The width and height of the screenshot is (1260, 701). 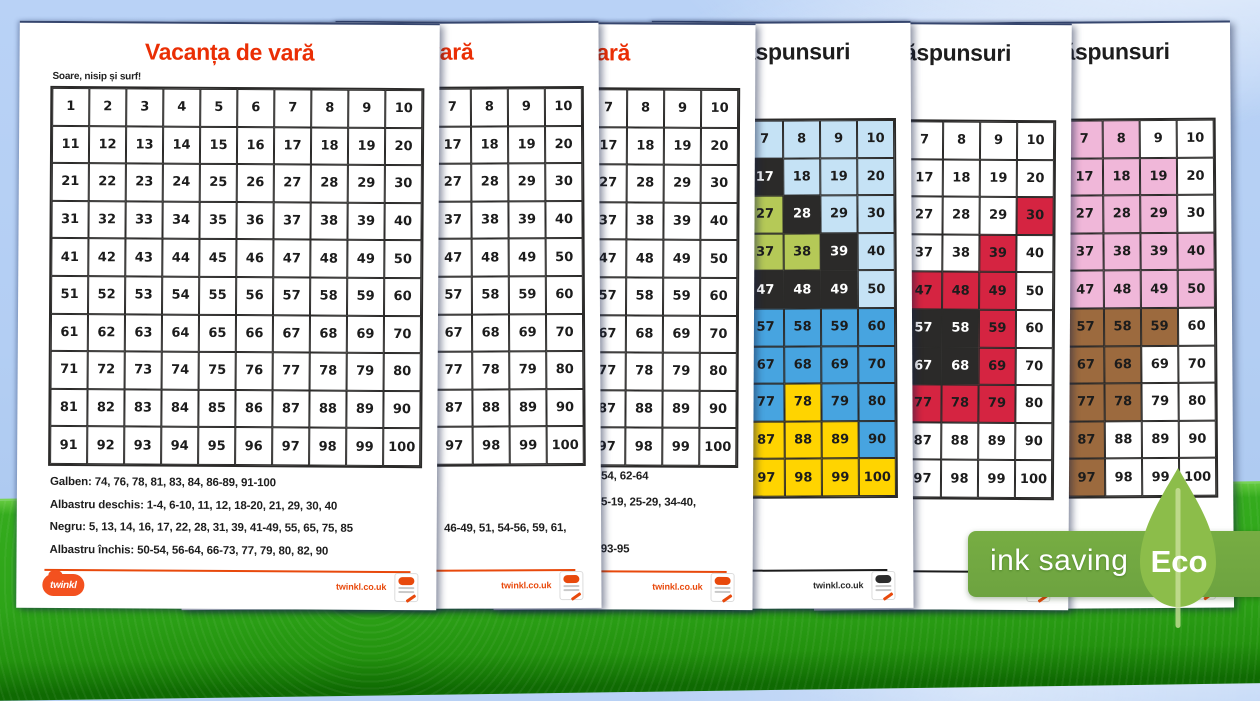 I want to click on grid-cell-46: 46, so click(x=255, y=258).